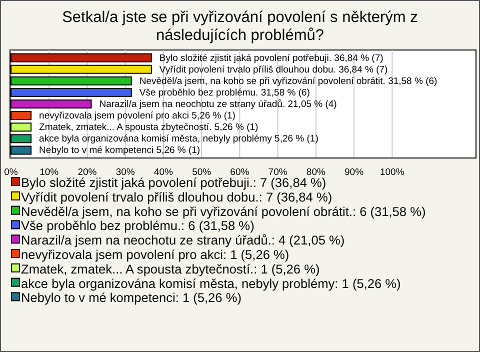  What do you see at coordinates (11, 172) in the screenshot?
I see `x-tick-label: 0%` at bounding box center [11, 172].